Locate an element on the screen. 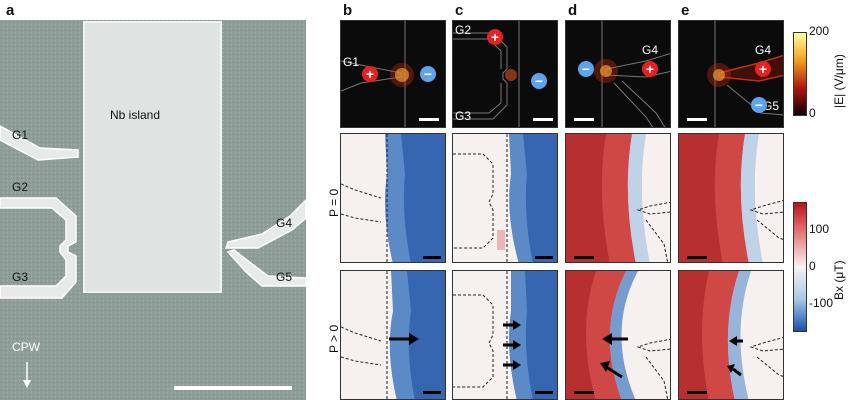  efield-c-gate-g3: G3 is located at coordinates (463, 116).